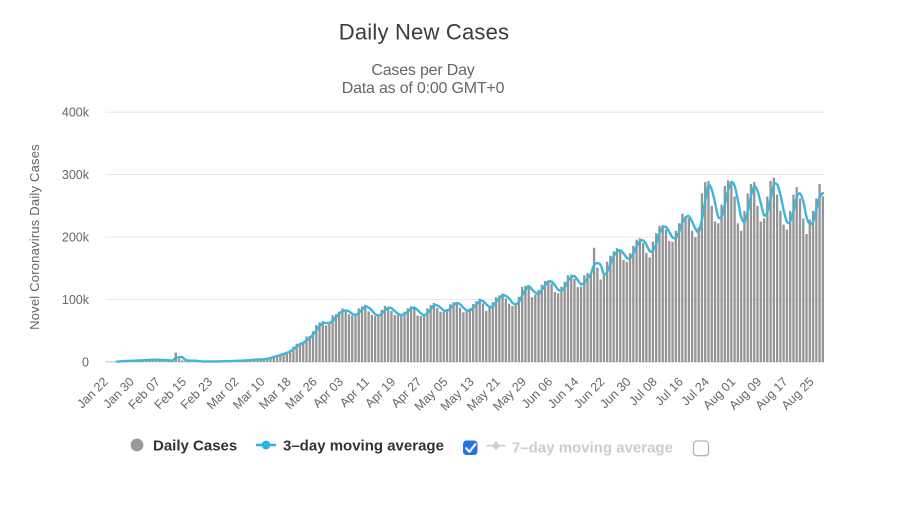 The image size is (900, 505). What do you see at coordinates (76, 175) in the screenshot?
I see `svg-text: 300k` at bounding box center [76, 175].